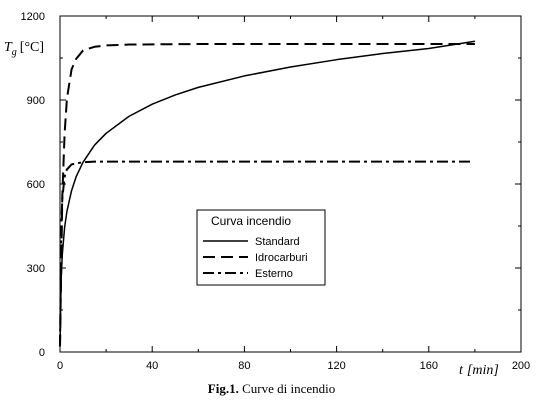 The image size is (543, 407). I want to click on x-tick-label: 80, so click(244, 366).